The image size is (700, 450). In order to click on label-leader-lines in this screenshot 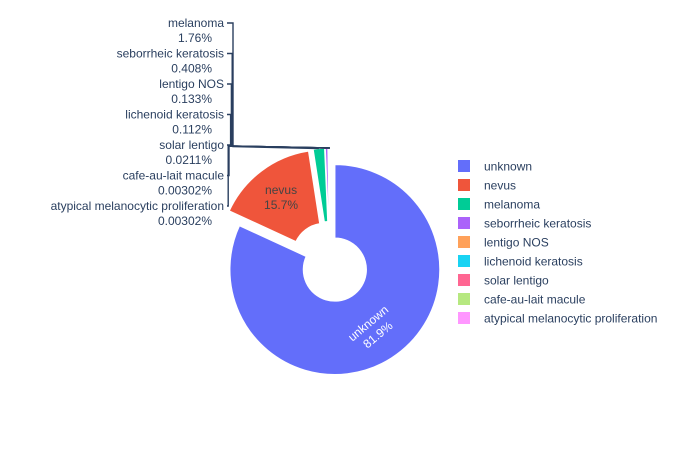, I will do `click(279, 114)`.